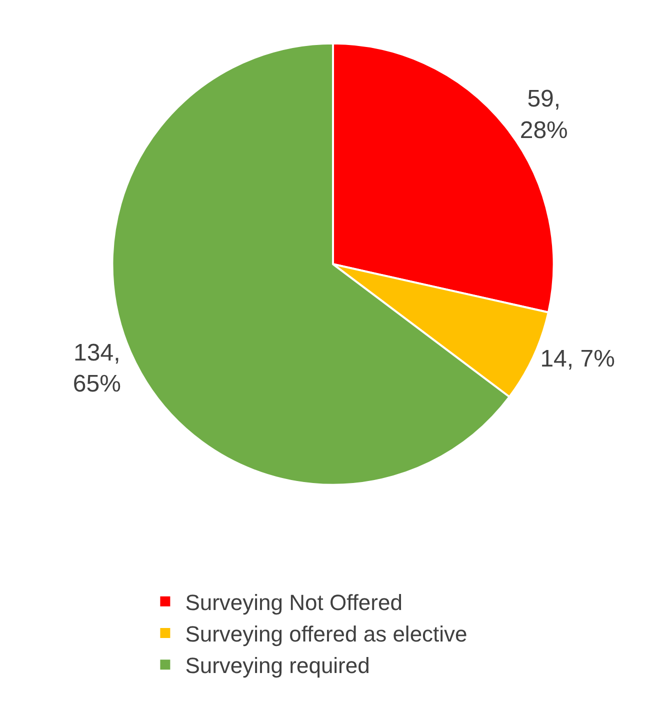 Image resolution: width=666 pixels, height=719 pixels. What do you see at coordinates (544, 115) in the screenshot?
I see `data-label: 59, 28%` at bounding box center [544, 115].